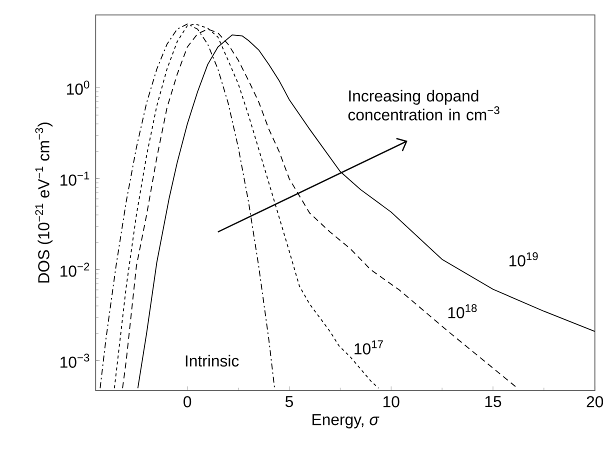 This screenshot has width=609, height=450. What do you see at coordinates (75, 269) in the screenshot?
I see `y-tick-label: 10$^{−2}$` at bounding box center [75, 269].